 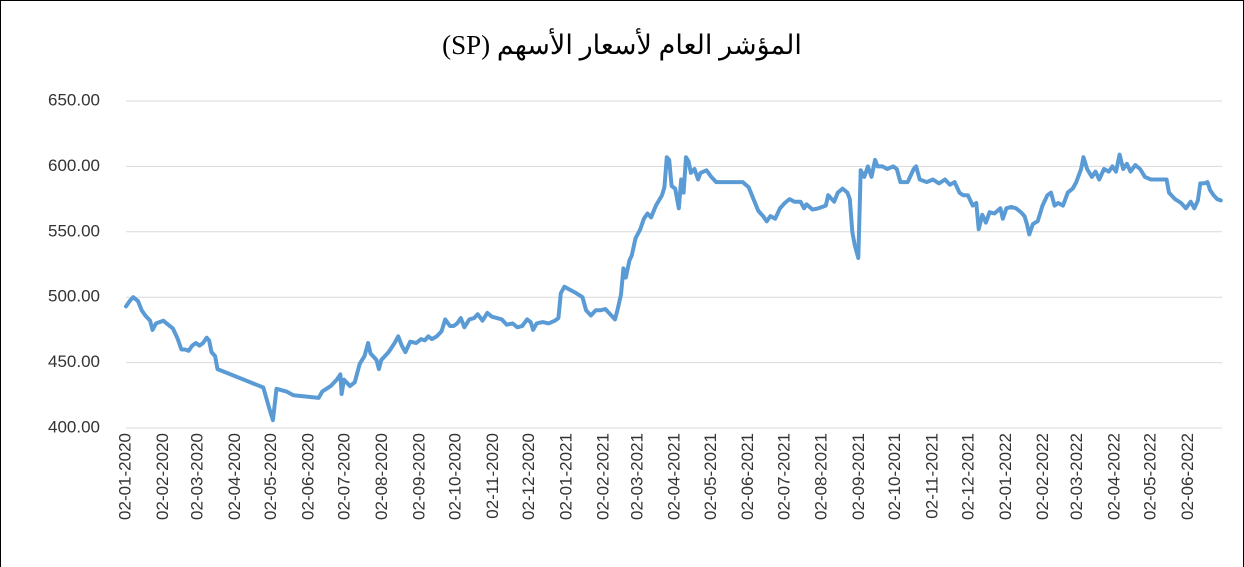 What do you see at coordinates (74, 296) in the screenshot?
I see `y-tick-label: 500.00` at bounding box center [74, 296].